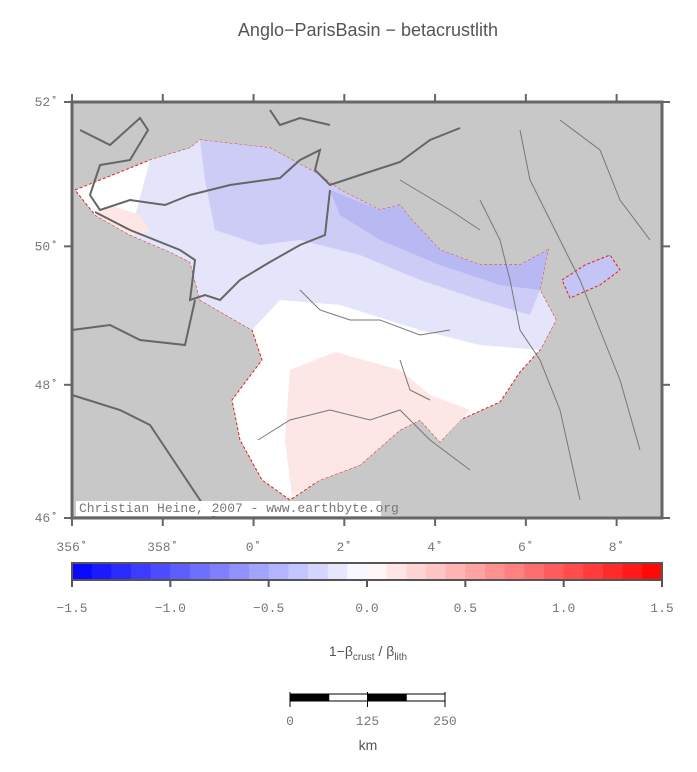  Describe the element at coordinates (526, 547) in the screenshot. I see `x-tick-label: 6˚` at that location.